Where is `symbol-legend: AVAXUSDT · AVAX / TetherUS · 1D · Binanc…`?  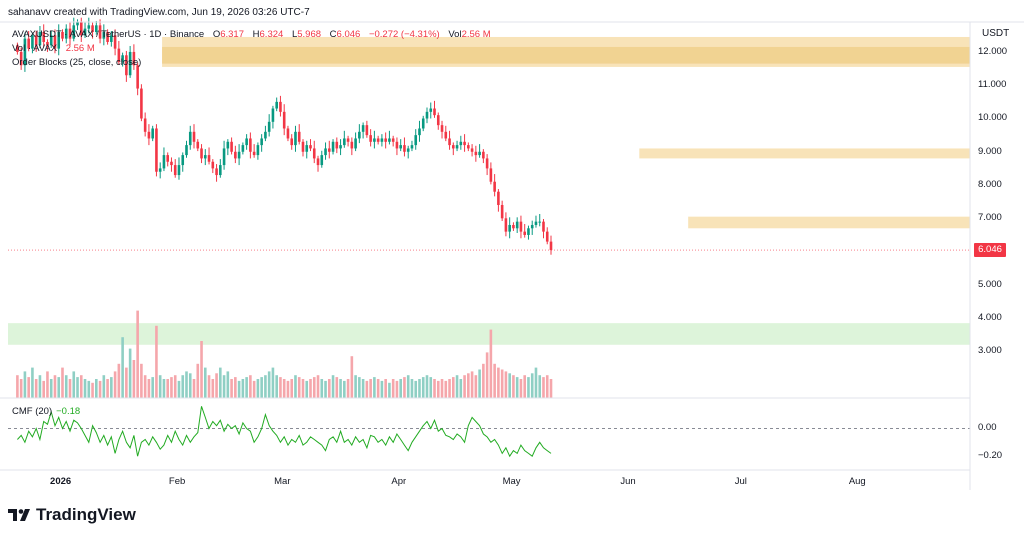 symbol-legend: AVAXUSDT · AVAX / TetherUS · 1D · Binanc… is located at coordinates (251, 49).